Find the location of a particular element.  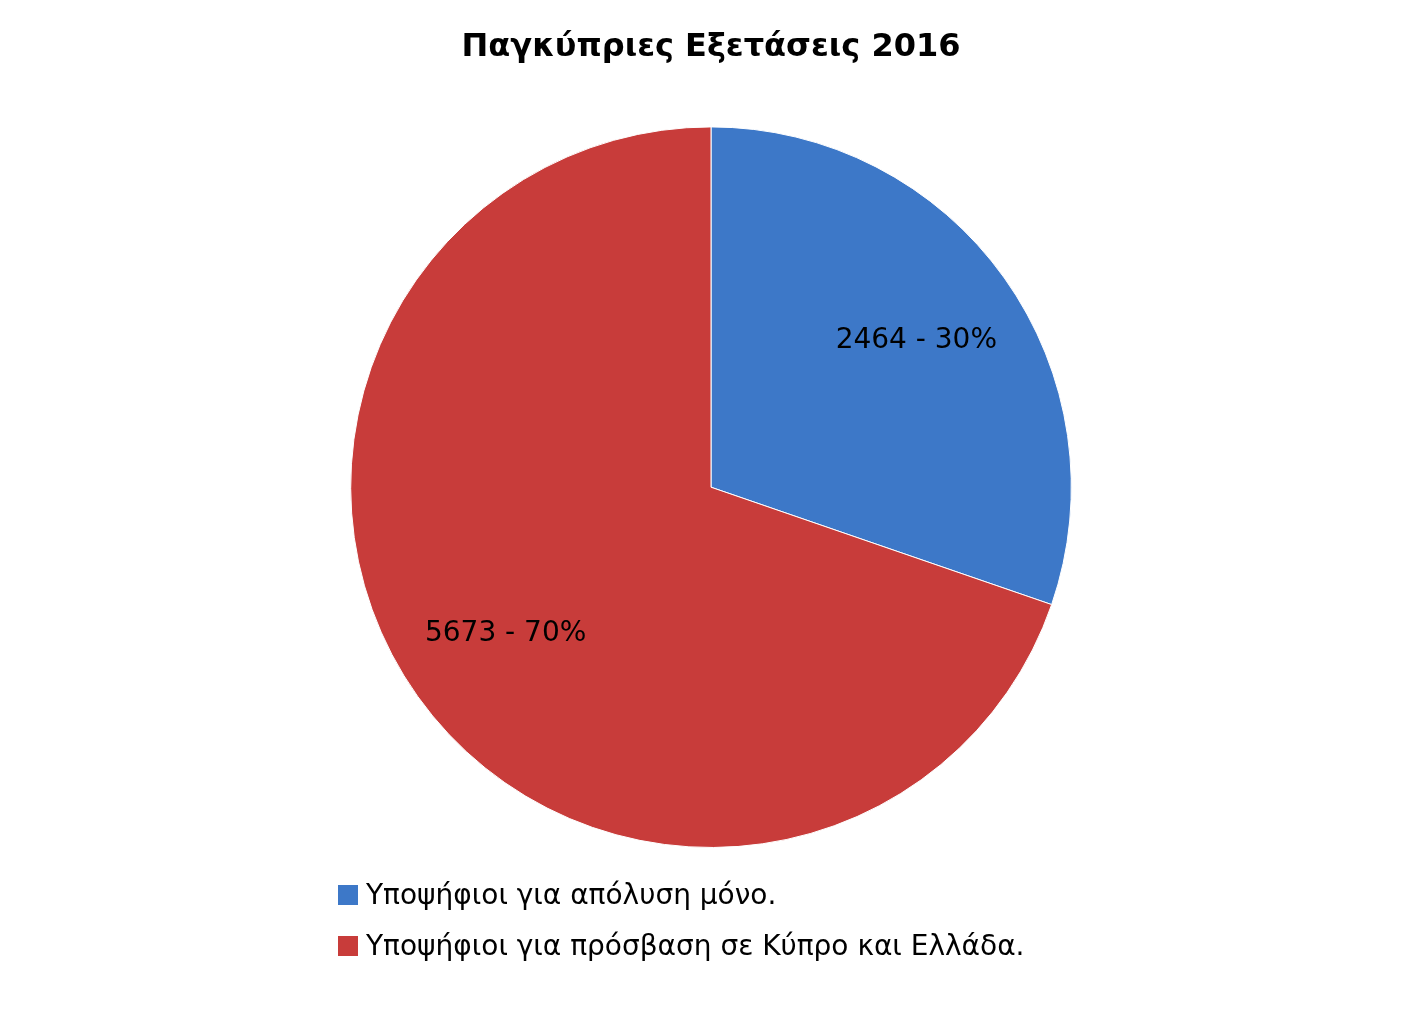

data-label: 2464 - 30% is located at coordinates (916, 339).